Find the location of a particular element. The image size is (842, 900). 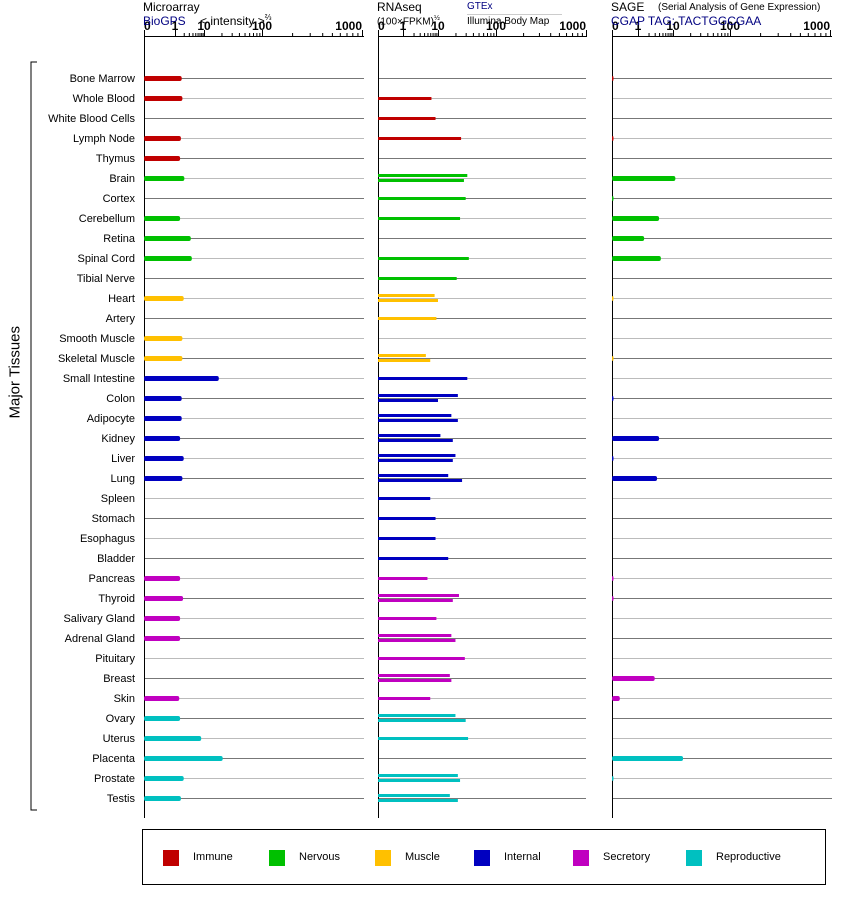

tissue-label: Breast is located at coordinates (119, 679).